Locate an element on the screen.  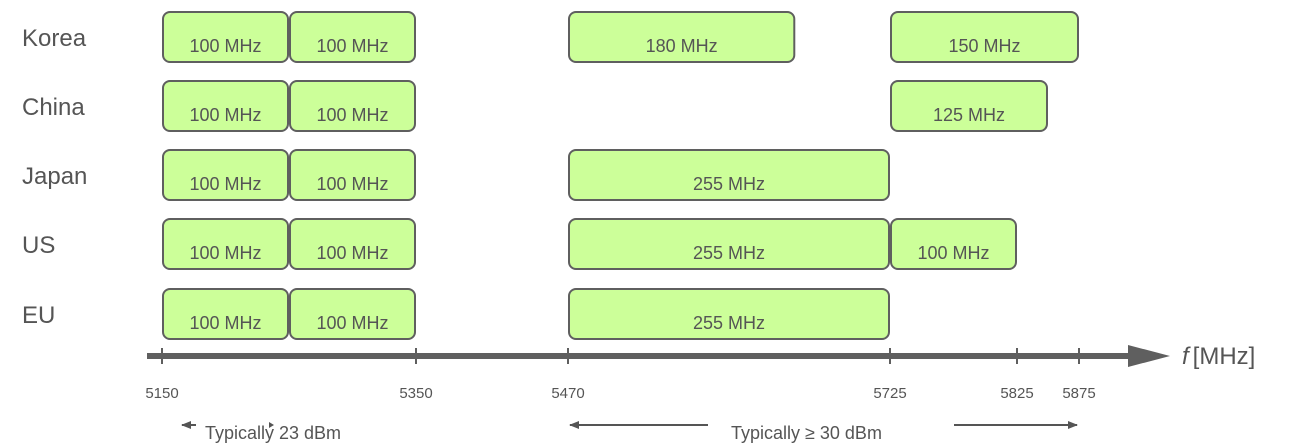
tick-label-5150: 5150 is located at coordinates (161, 393).